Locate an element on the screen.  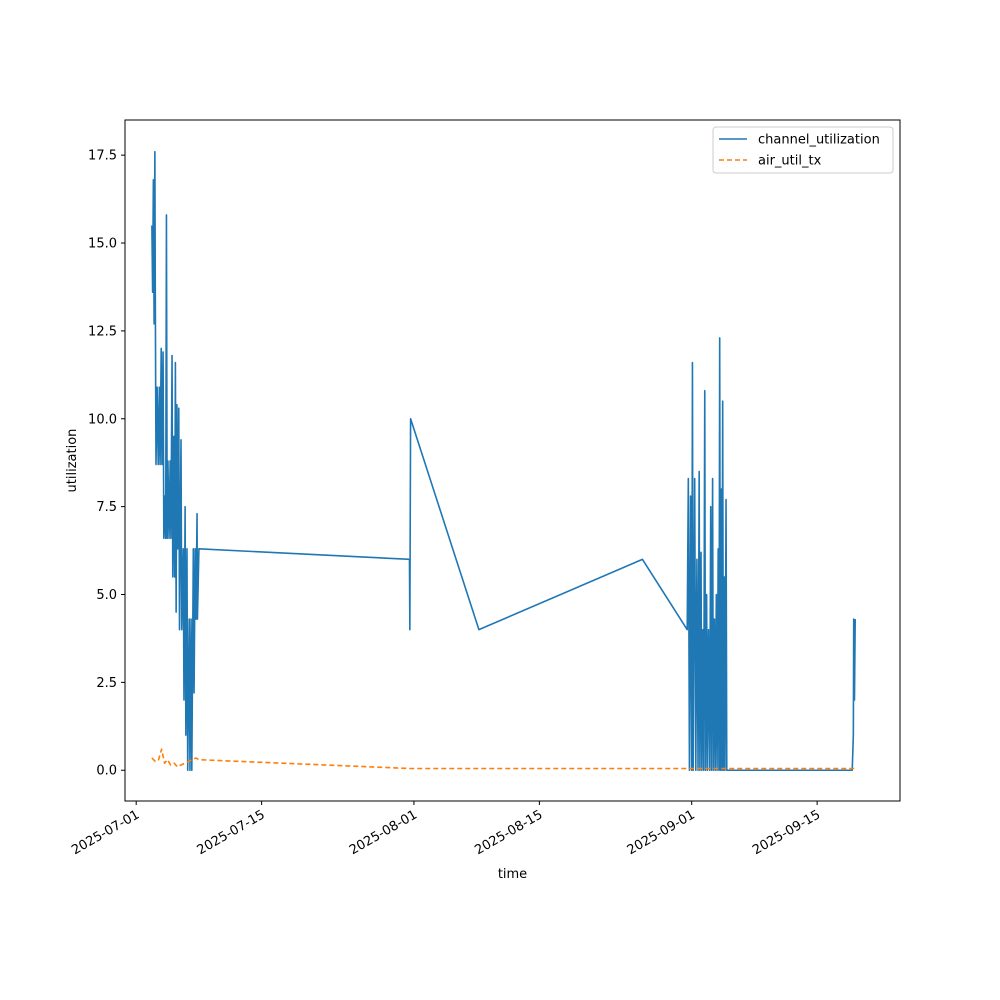
y-tick-label: 15.0 is located at coordinates (102, 244).